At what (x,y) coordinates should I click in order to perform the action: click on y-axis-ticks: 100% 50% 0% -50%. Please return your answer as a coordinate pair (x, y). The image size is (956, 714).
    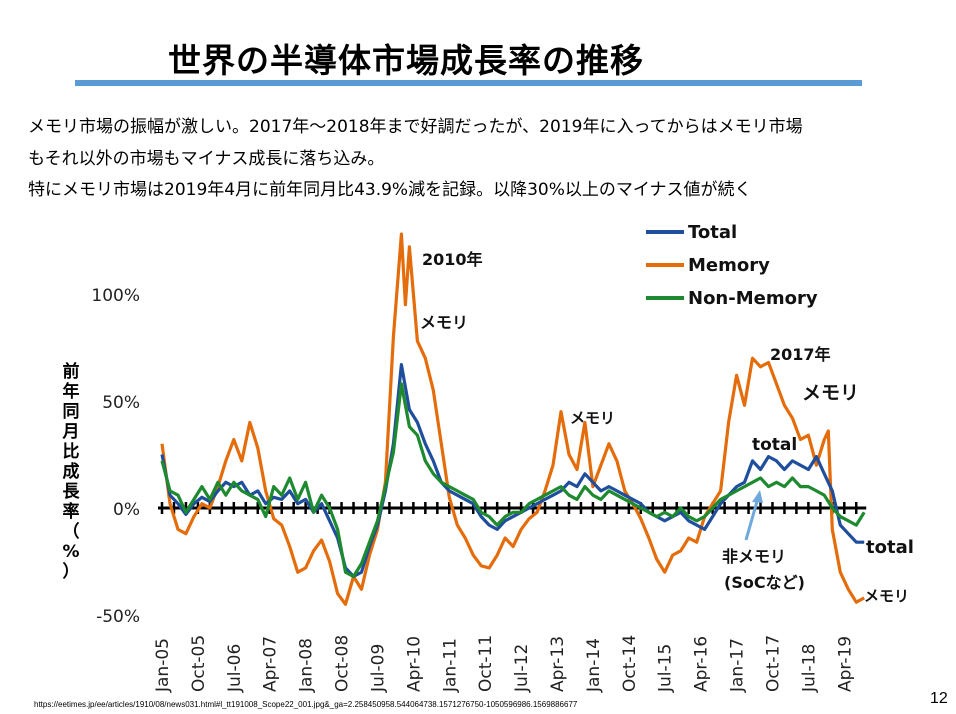
    Looking at the image, I should click on (115, 456).